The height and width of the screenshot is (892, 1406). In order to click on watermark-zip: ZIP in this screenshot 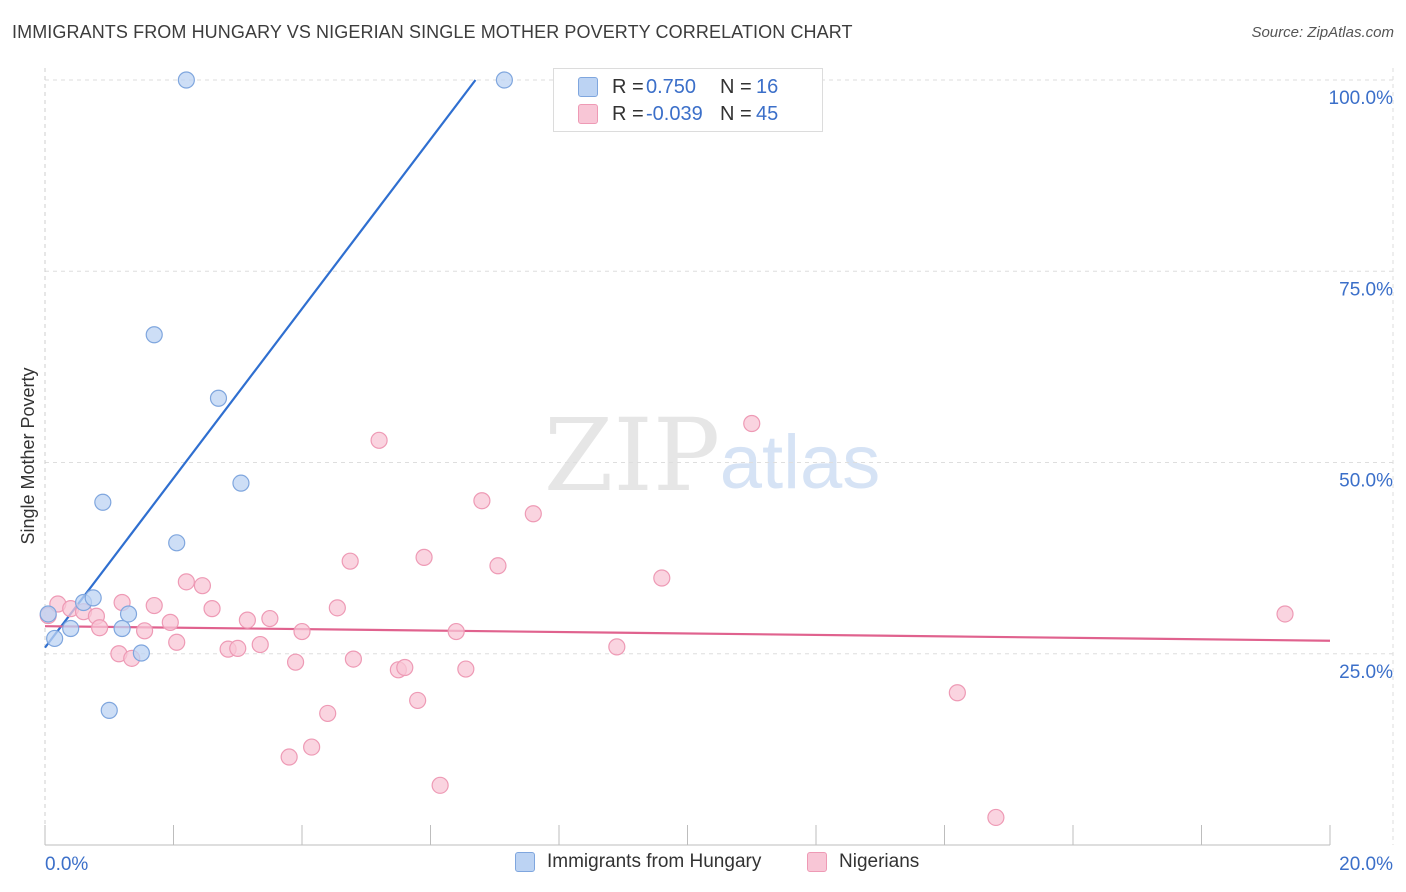, I will do `click(632, 455)`.